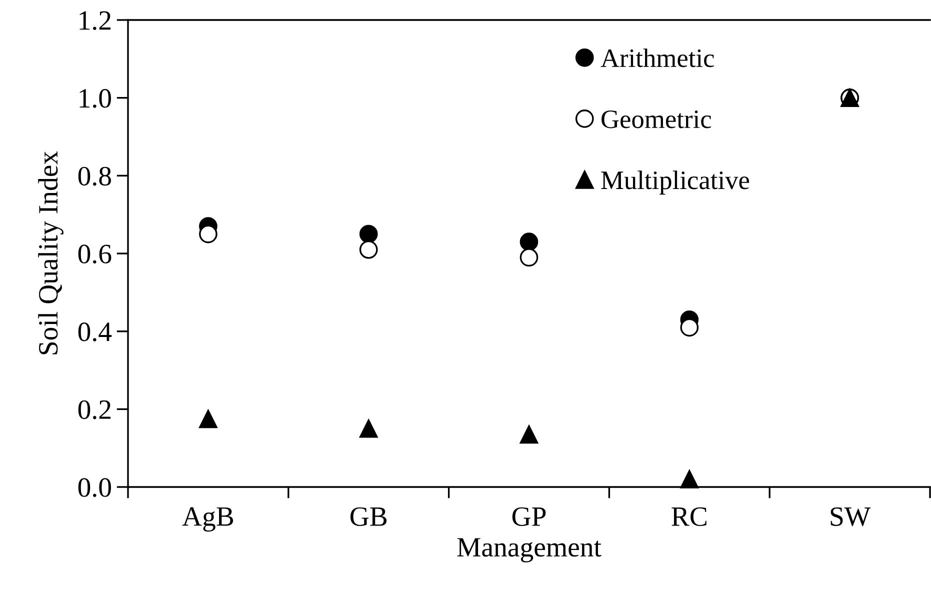  What do you see at coordinates (95, 20) in the screenshot?
I see `y-tick-label: 1.2` at bounding box center [95, 20].